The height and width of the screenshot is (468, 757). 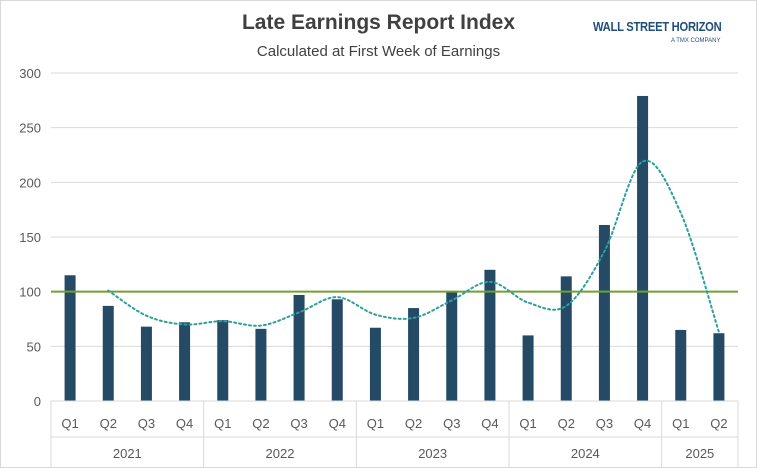 I want to click on logo-tagline: A TMX COMPANY, so click(x=696, y=41).